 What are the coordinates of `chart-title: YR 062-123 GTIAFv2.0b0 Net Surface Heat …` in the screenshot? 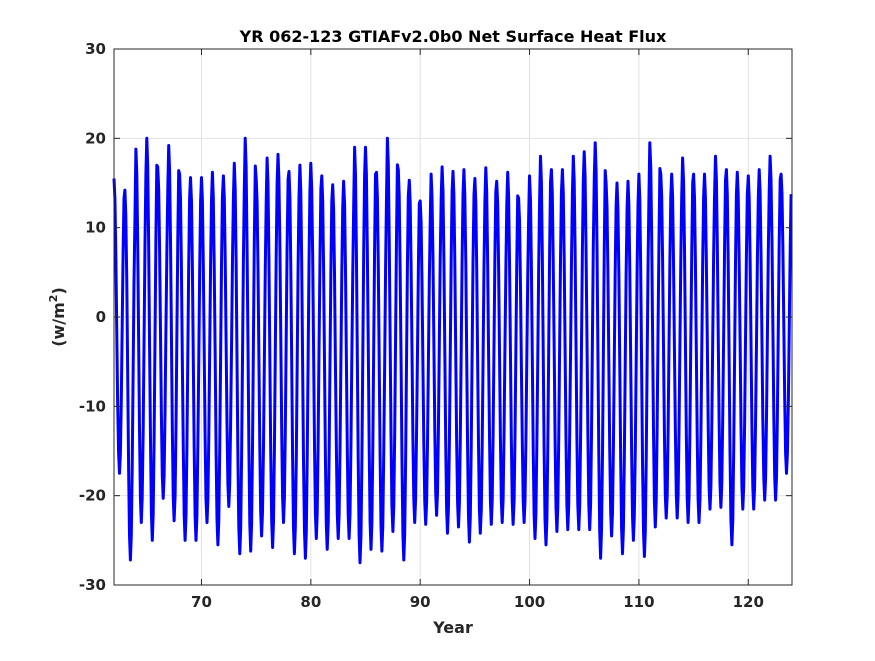 It's located at (453, 36).